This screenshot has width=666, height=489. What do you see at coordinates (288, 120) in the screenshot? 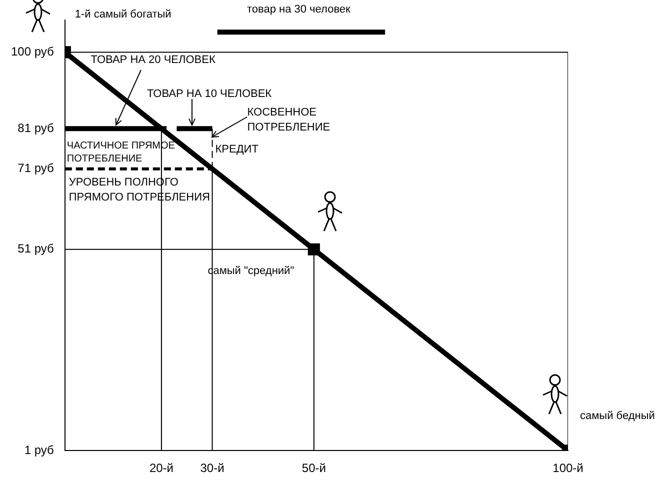
I see `annotation: КОСВЕННОЕ ПОТРЕБЛЕНИЕ` at bounding box center [288, 120].